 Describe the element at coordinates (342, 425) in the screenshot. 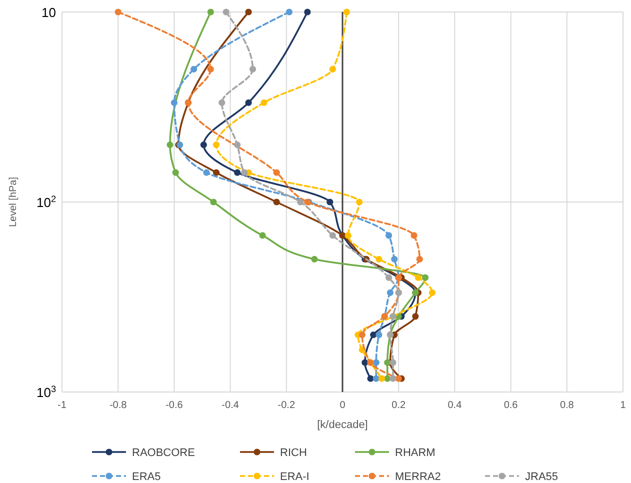

I see `x-axis-title: [k/decade]` at that location.